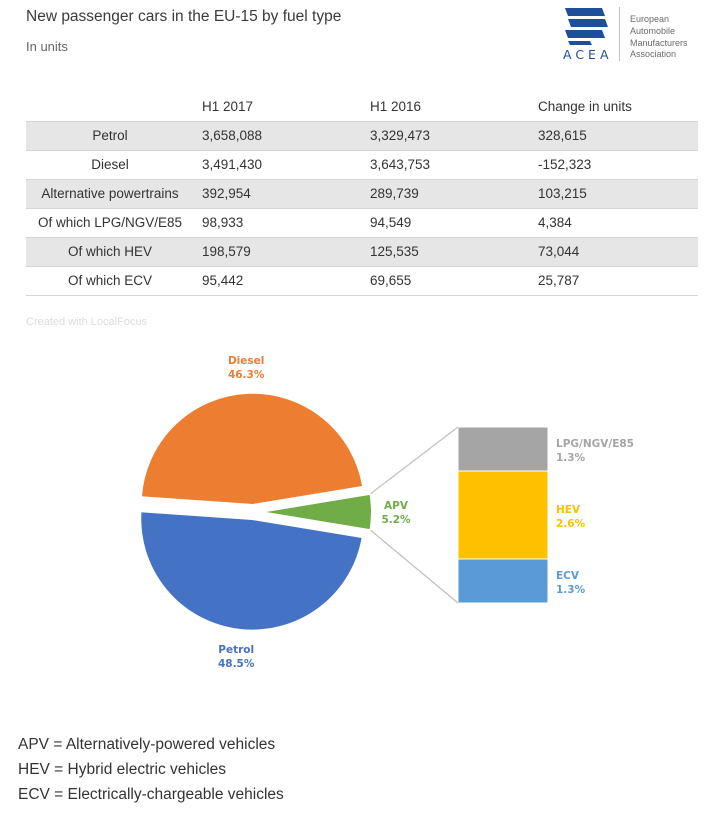  Describe the element at coordinates (396, 520) in the screenshot. I see `slice-value-apv: 5.2%` at that location.